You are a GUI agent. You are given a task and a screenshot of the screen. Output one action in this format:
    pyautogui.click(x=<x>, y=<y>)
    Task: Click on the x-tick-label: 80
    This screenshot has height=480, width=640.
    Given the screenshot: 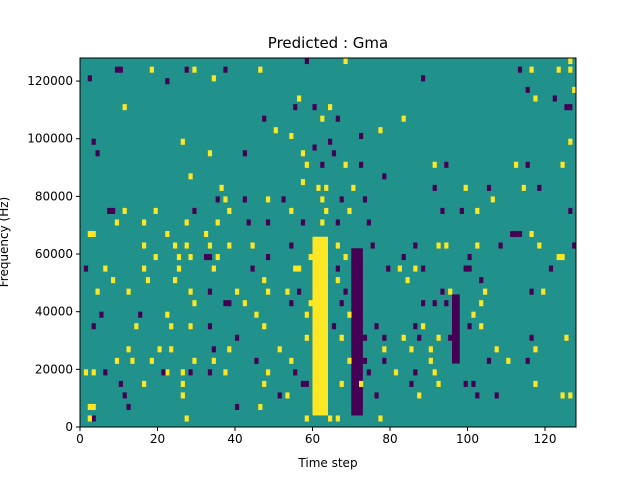 What is the action you would take?
    pyautogui.click(x=389, y=439)
    